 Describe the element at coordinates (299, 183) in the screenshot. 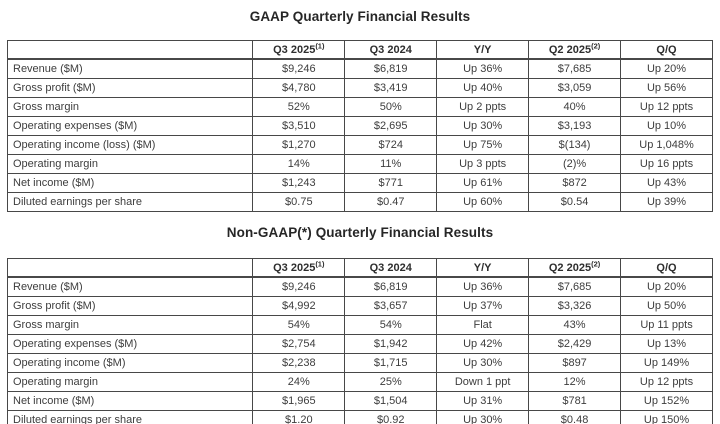

I see `value-cell: $1,243` at that location.